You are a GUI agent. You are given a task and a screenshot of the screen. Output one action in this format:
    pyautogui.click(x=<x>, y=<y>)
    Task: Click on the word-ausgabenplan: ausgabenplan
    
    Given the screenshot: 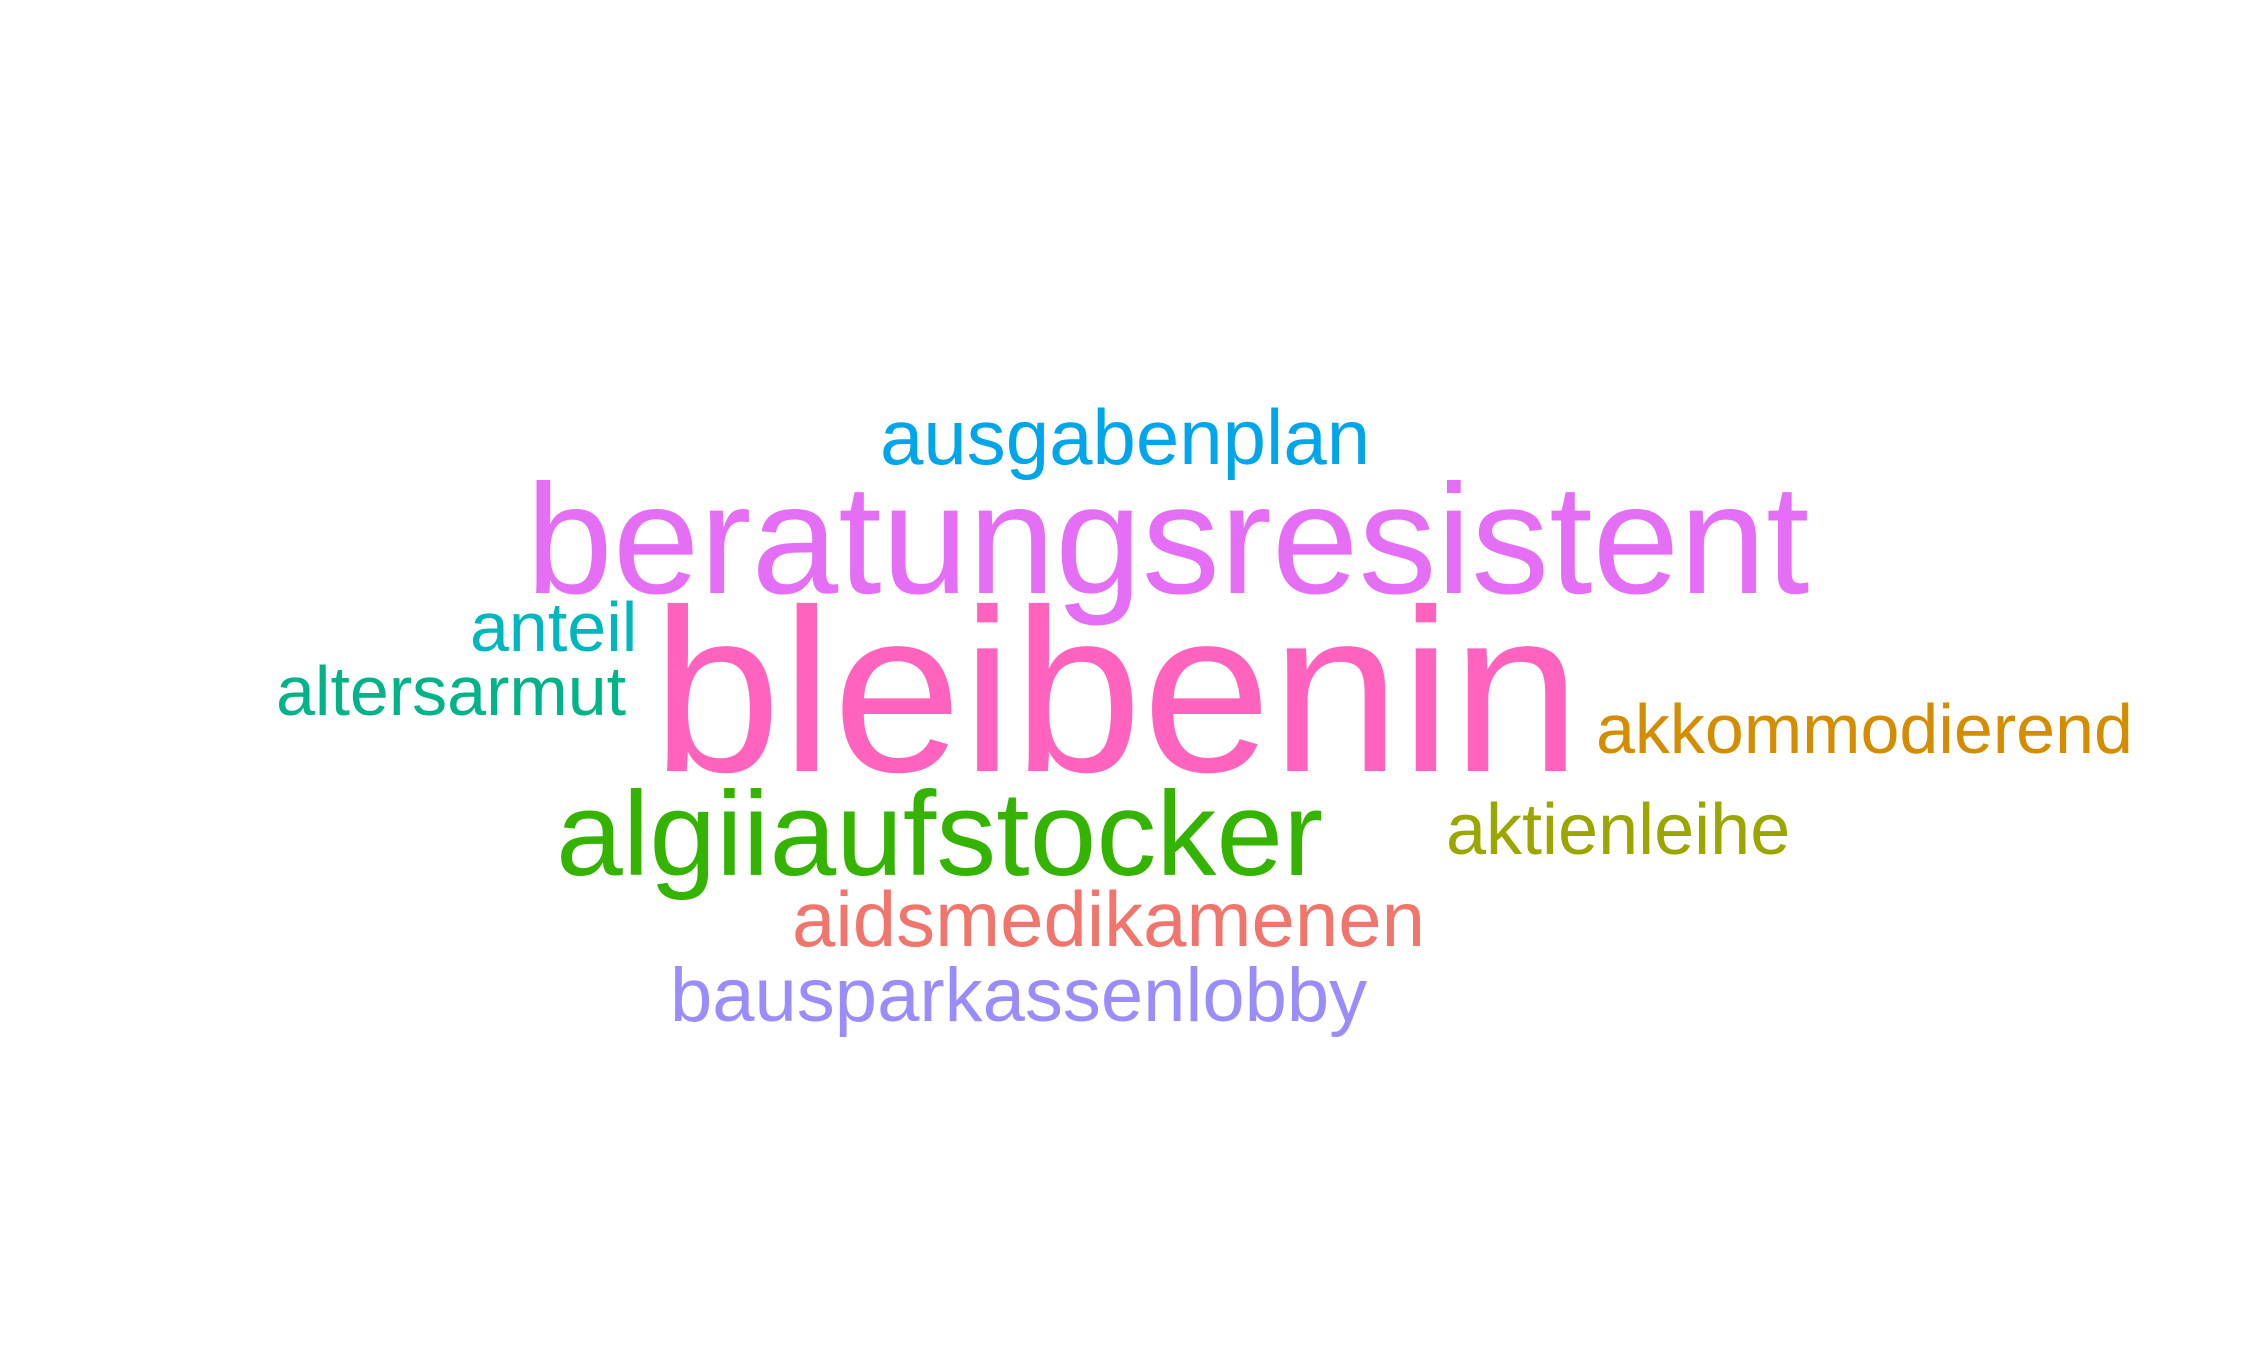 What is the action you would take?
    pyautogui.click(x=1125, y=437)
    